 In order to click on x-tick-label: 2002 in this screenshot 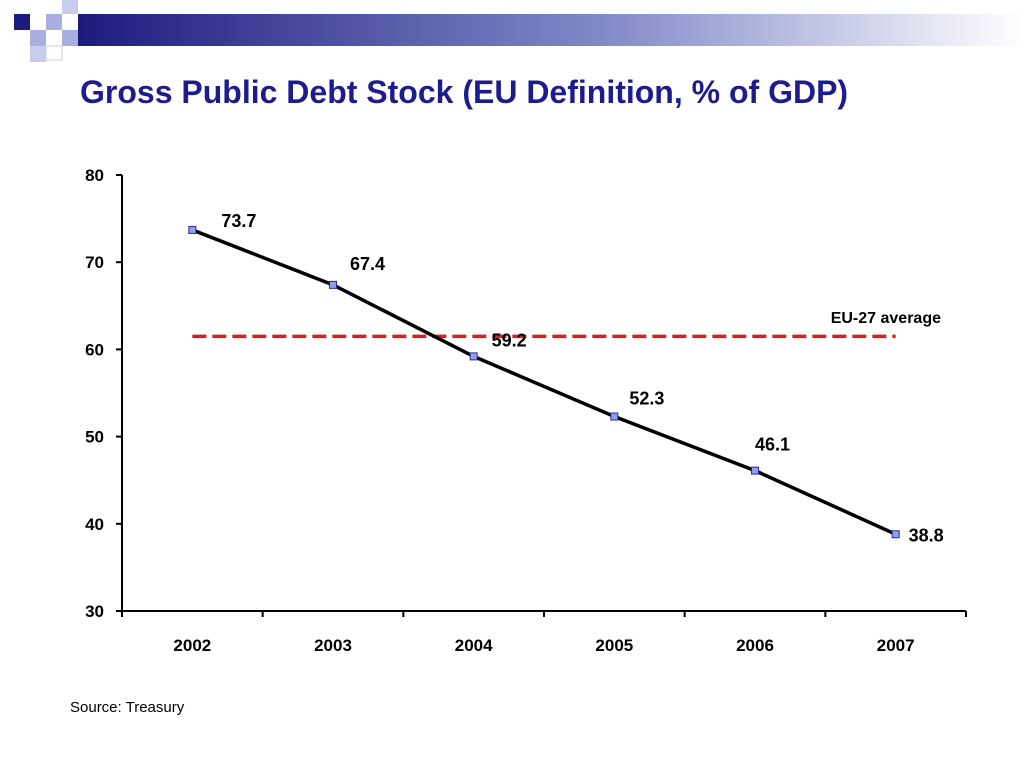, I will do `click(192, 645)`.